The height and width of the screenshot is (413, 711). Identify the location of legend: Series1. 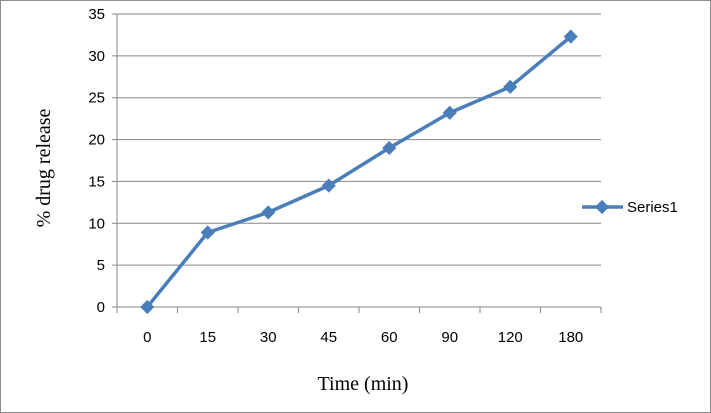
(630, 207).